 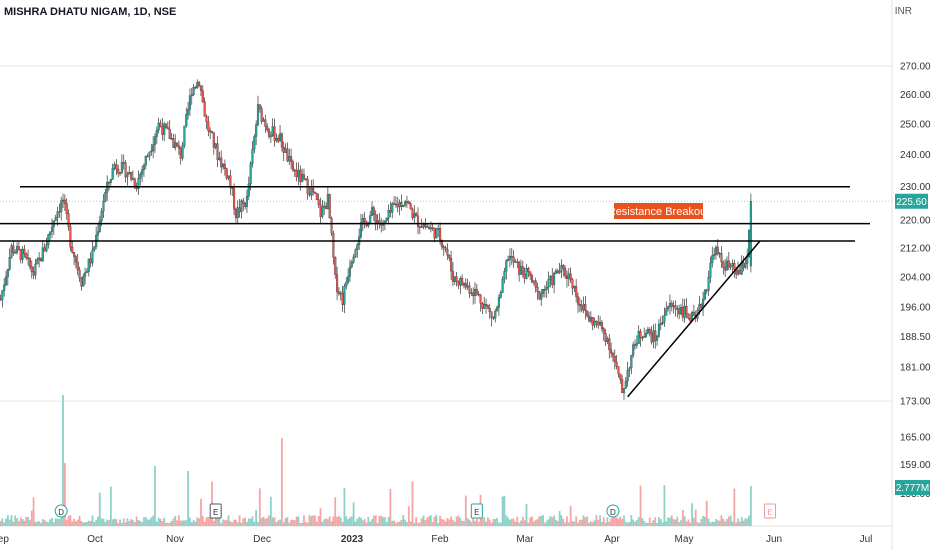 What do you see at coordinates (915, 465) in the screenshot?
I see `y-tick-label: 159.00` at bounding box center [915, 465].